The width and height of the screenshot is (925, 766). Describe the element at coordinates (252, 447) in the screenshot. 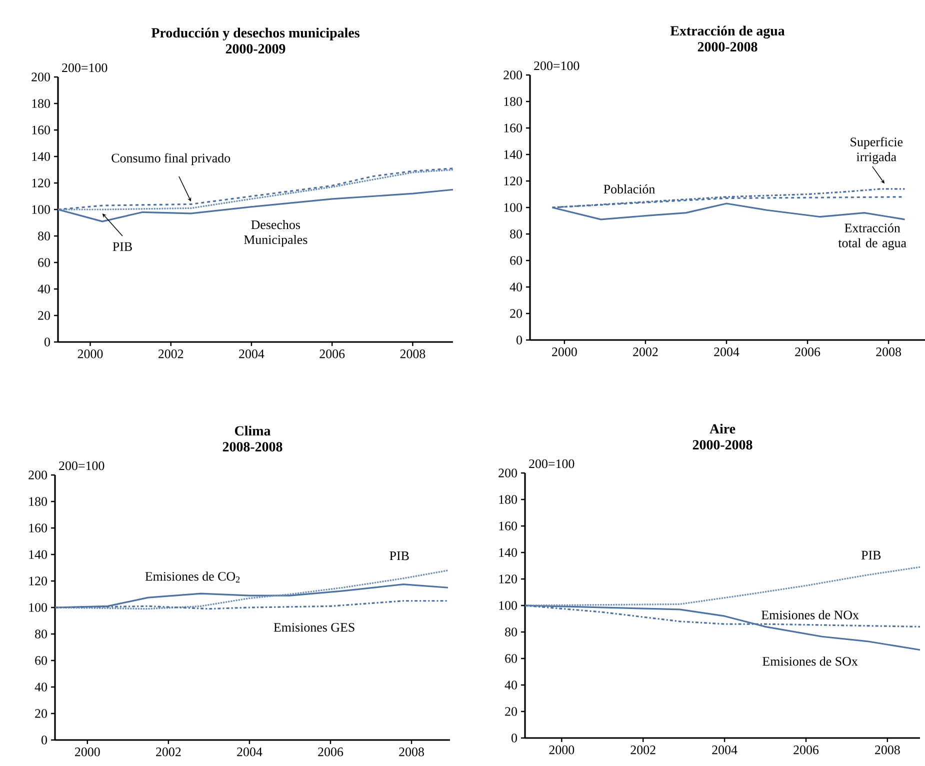

I see `chart-subtitle: 2008-2008` at that location.